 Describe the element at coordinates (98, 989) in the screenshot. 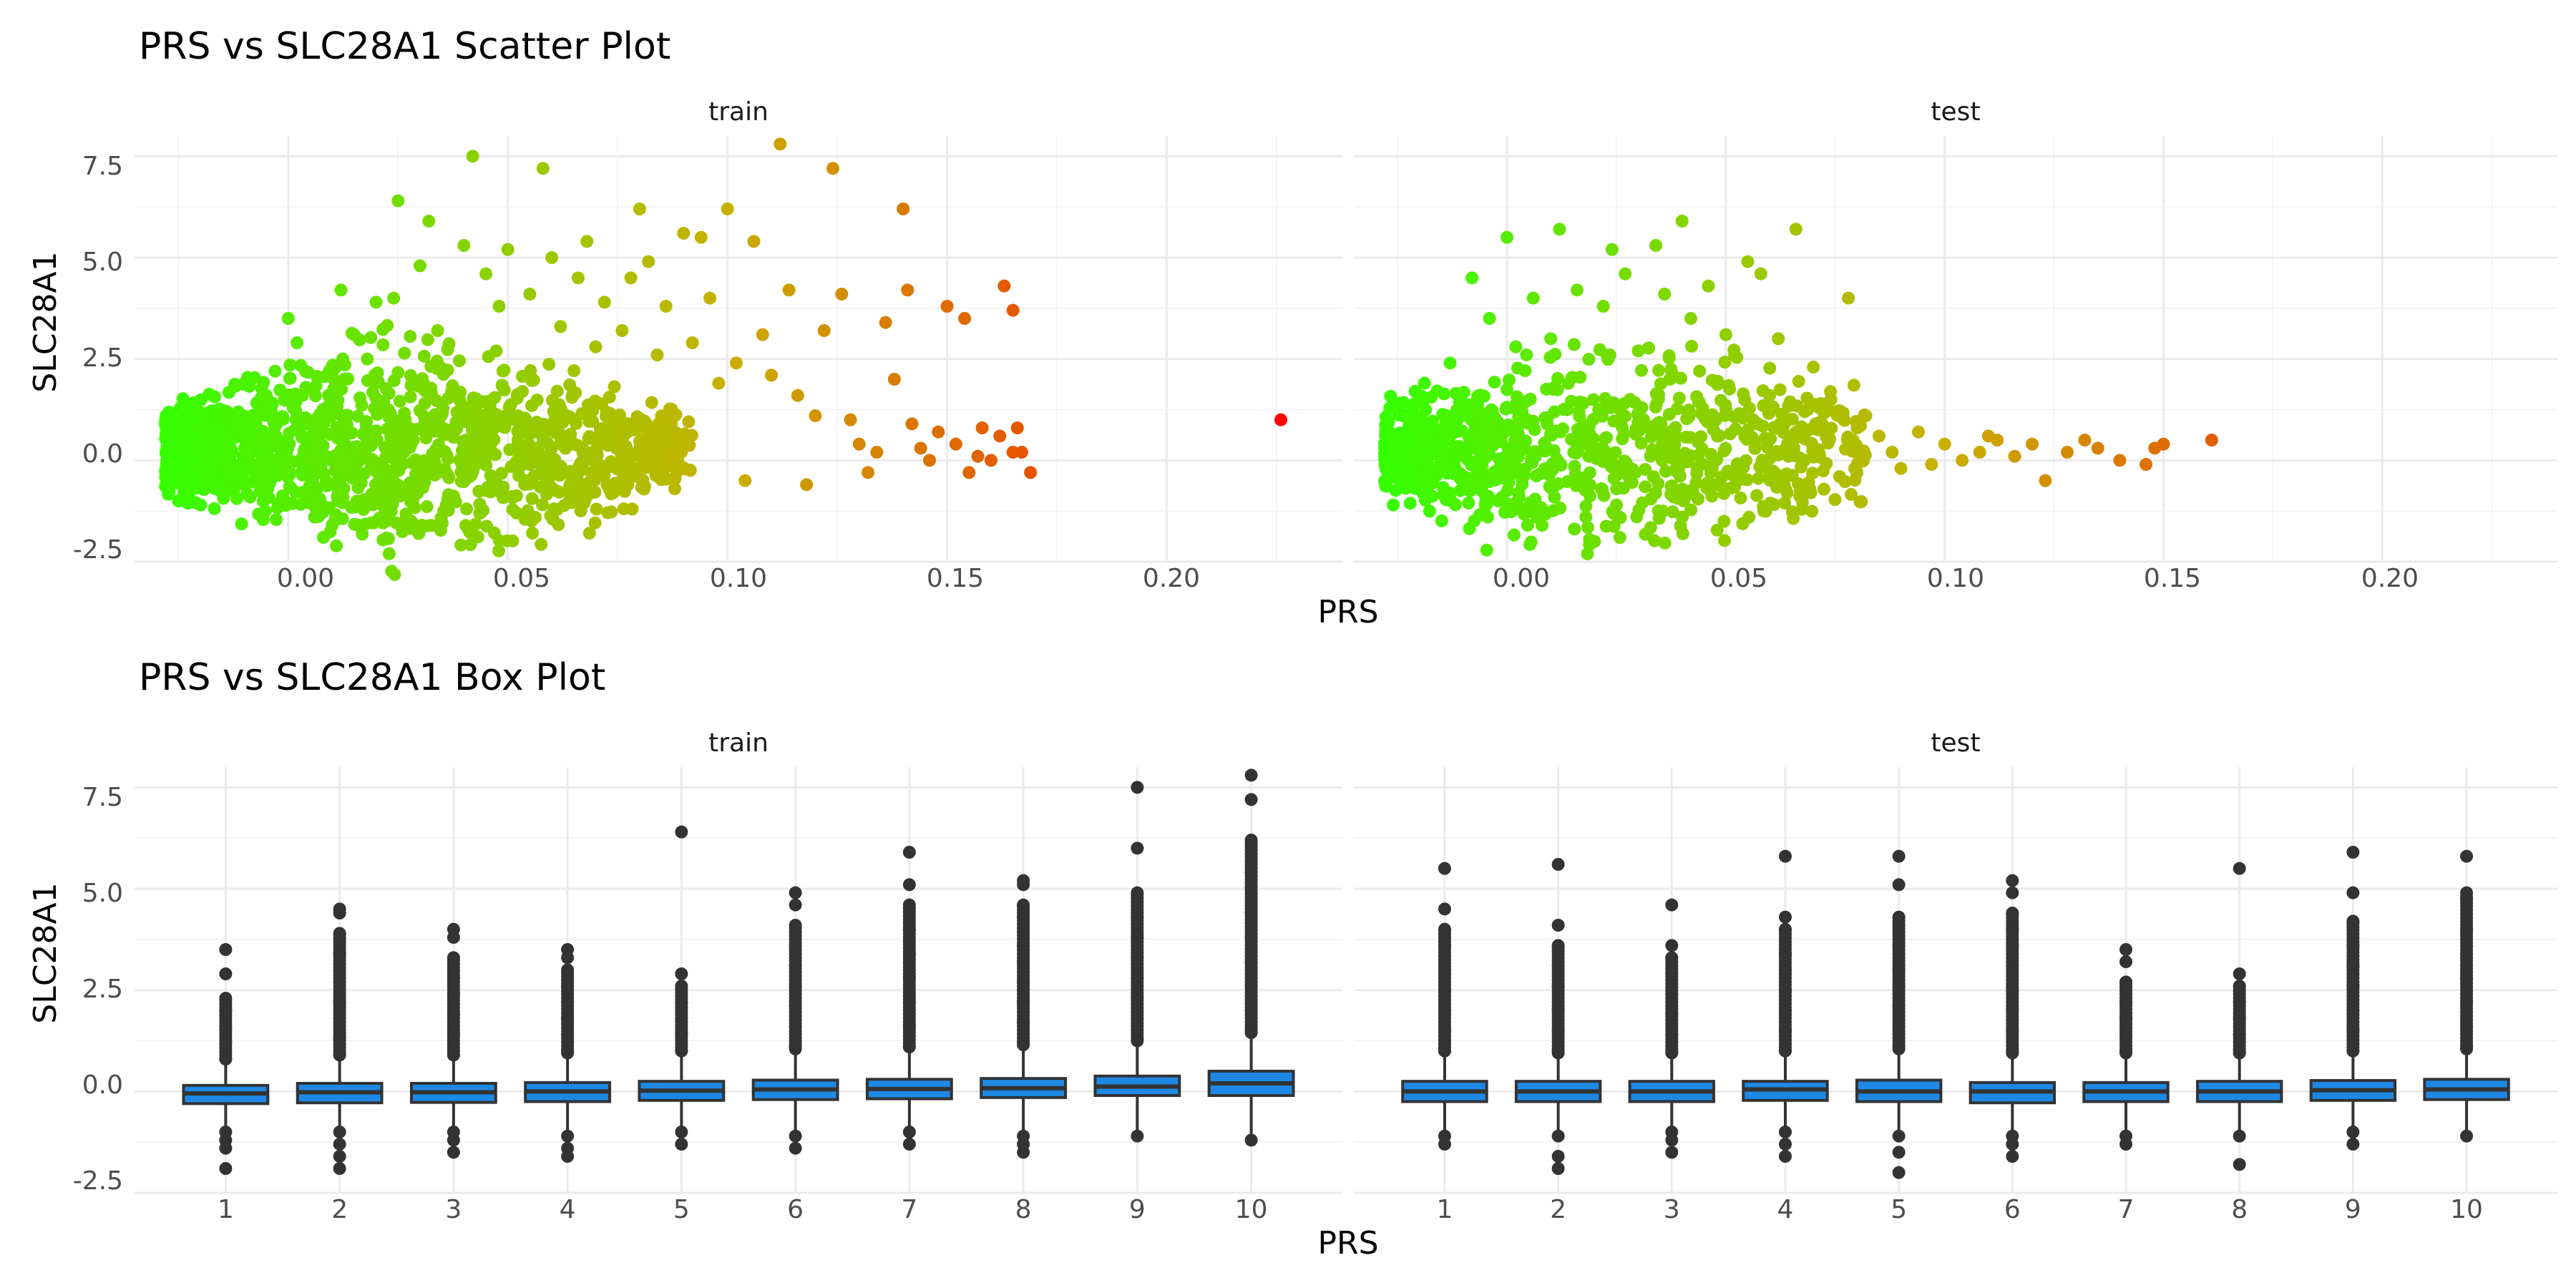

I see `box-y-tick-labels: 7.5 5.0 2.5 0.0 -2.5` at that location.